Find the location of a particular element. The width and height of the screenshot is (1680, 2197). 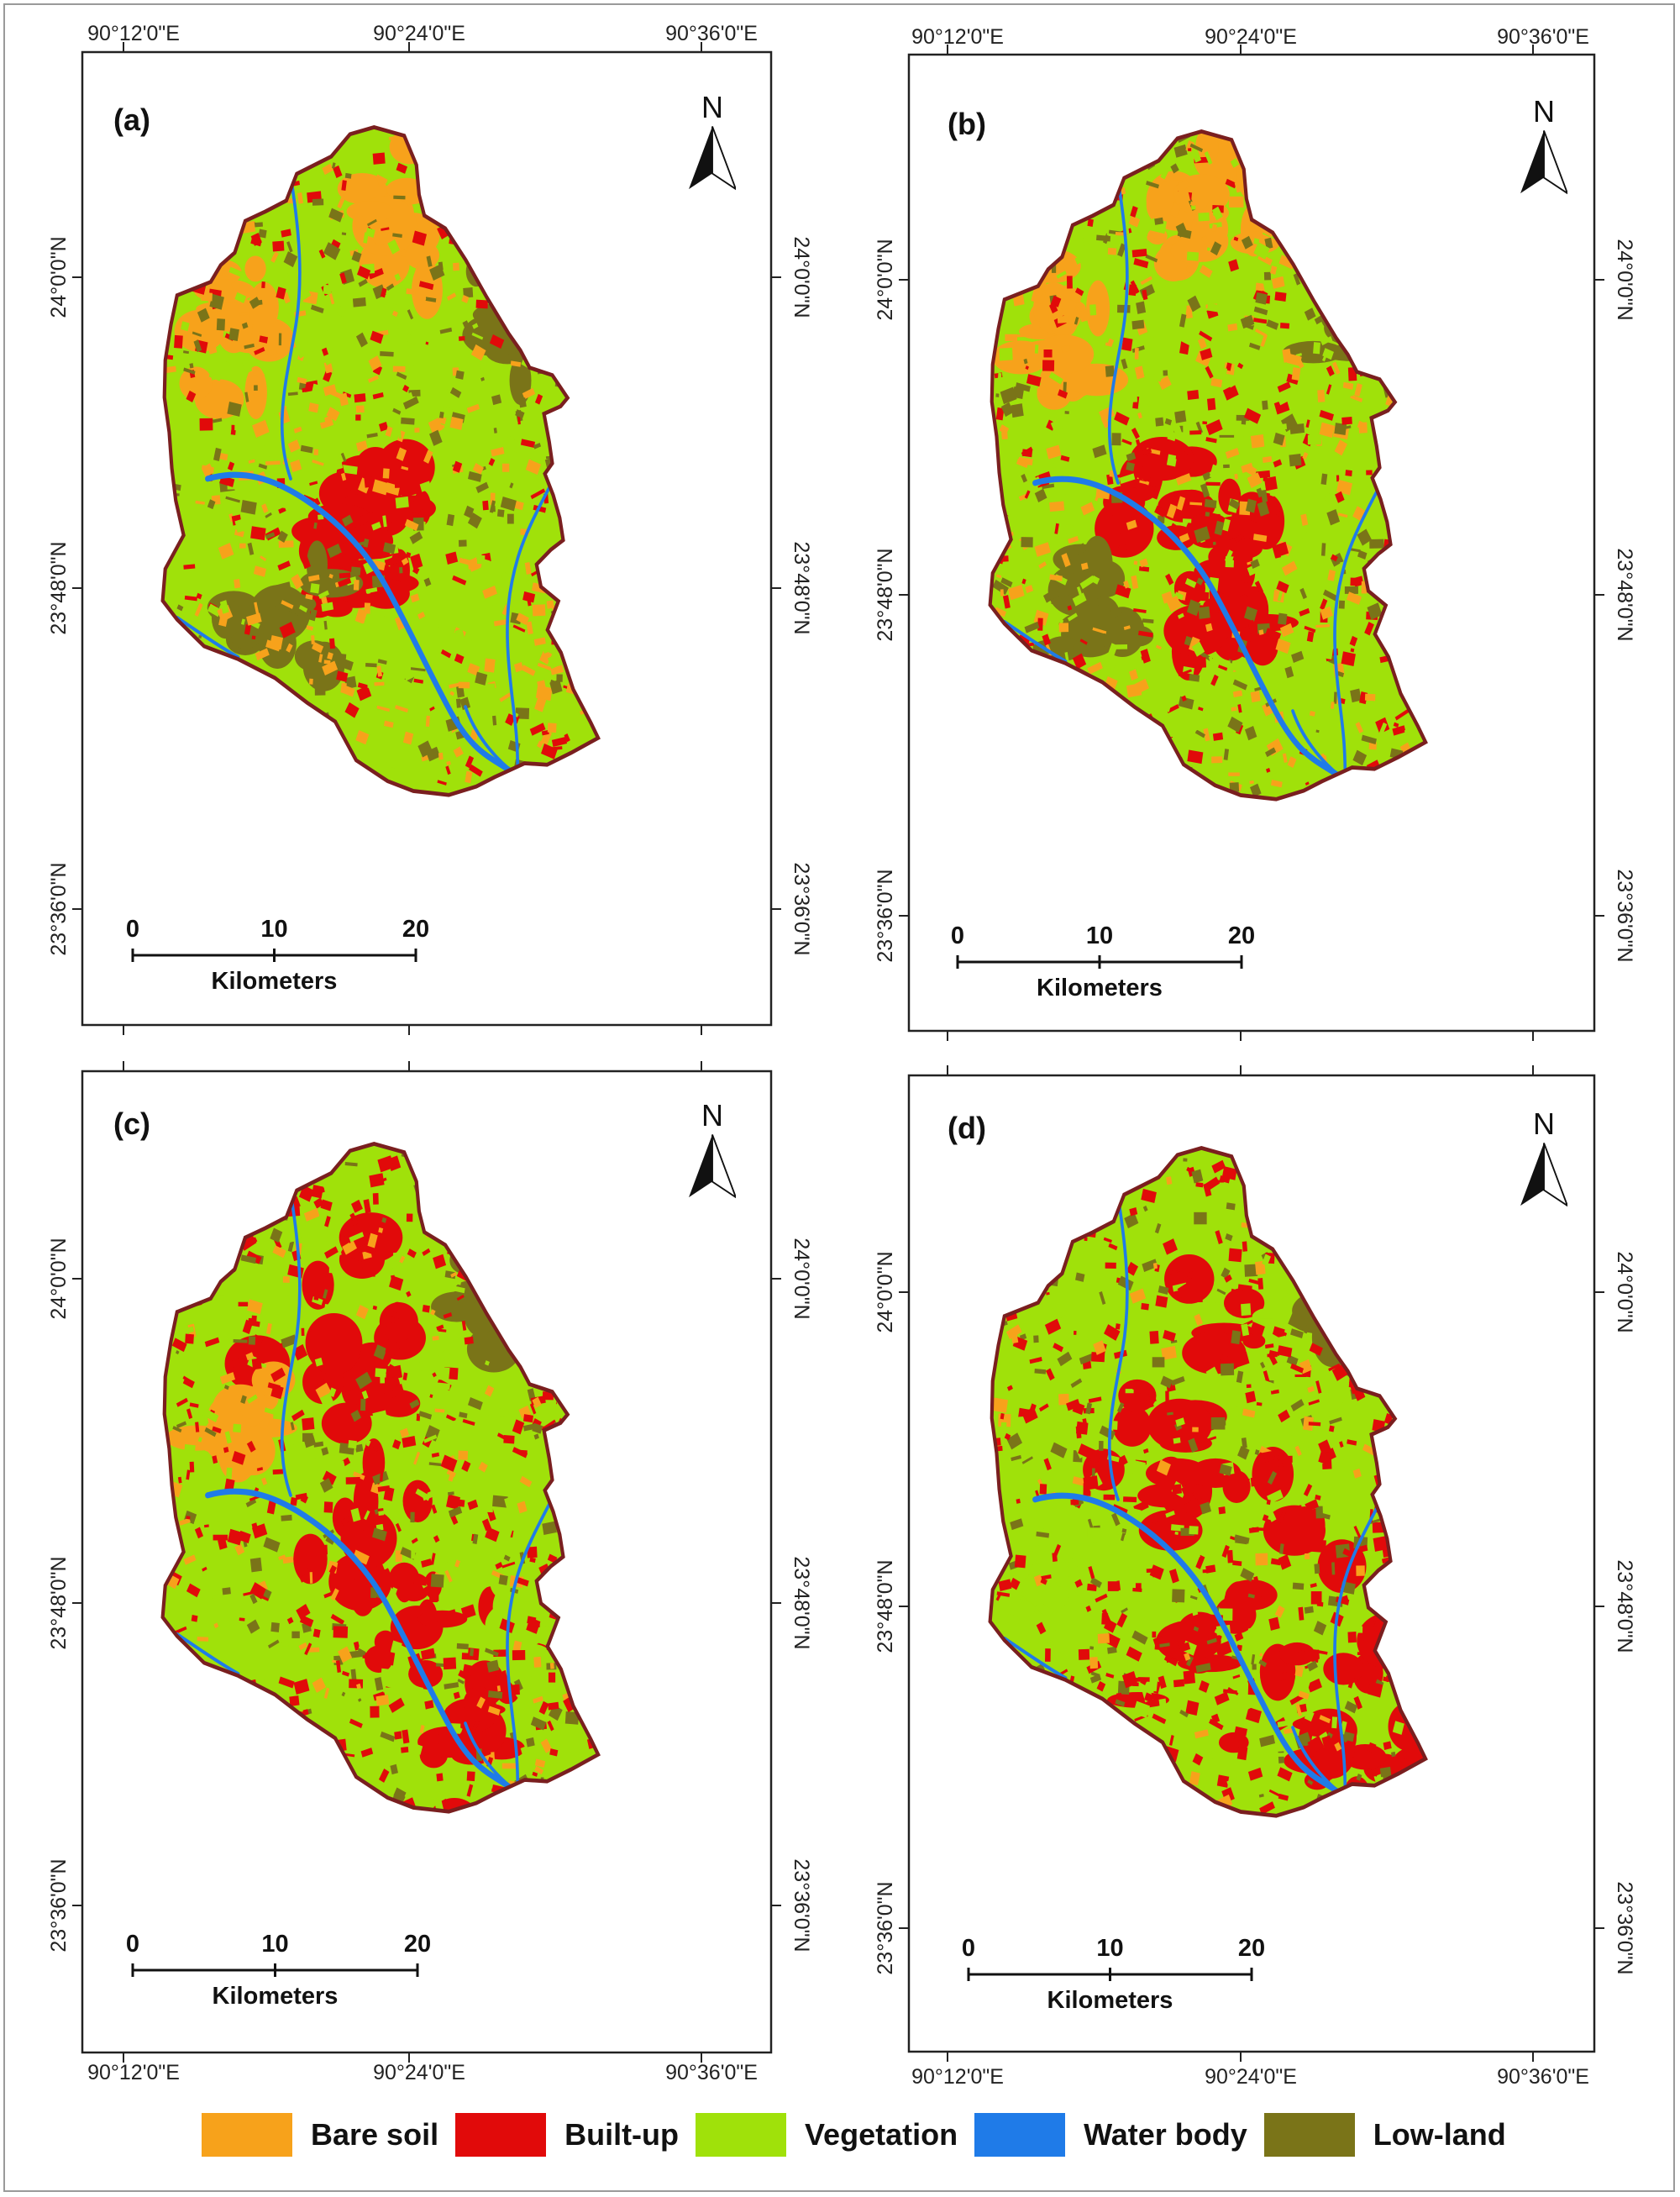

legend-item-water-body: Water body is located at coordinates (1110, 2135).